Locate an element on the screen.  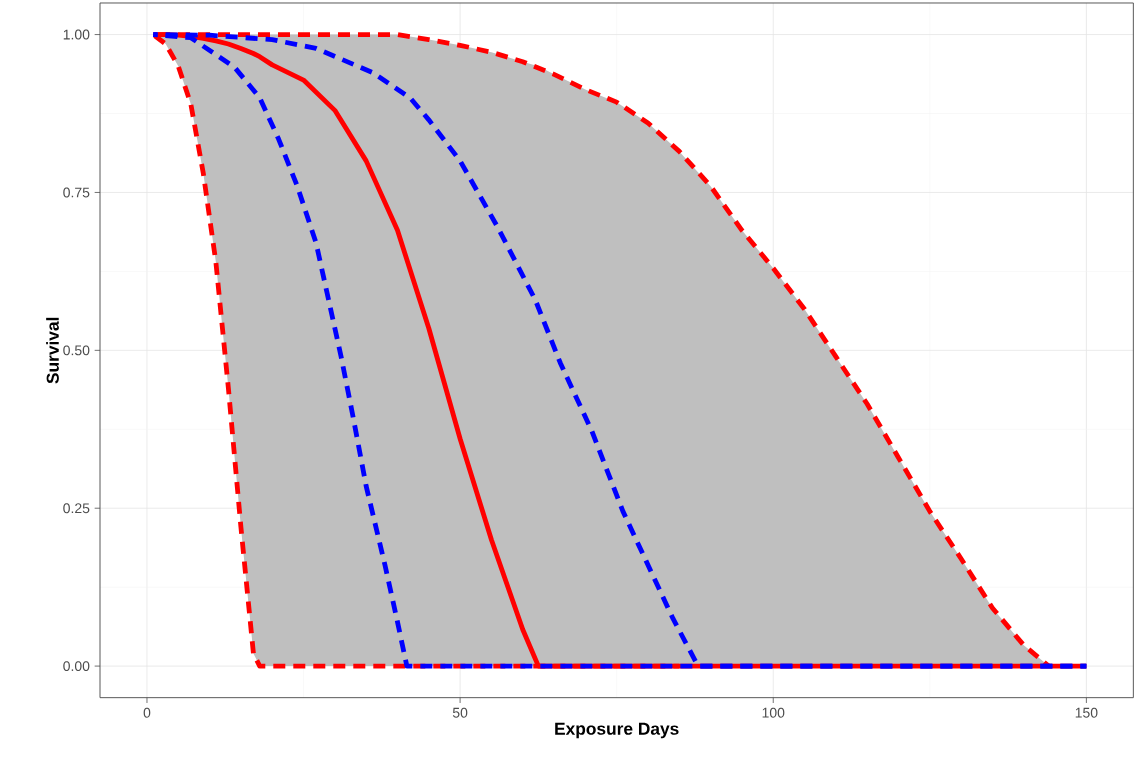
y-tick-label: 0.75 is located at coordinates (76, 192).